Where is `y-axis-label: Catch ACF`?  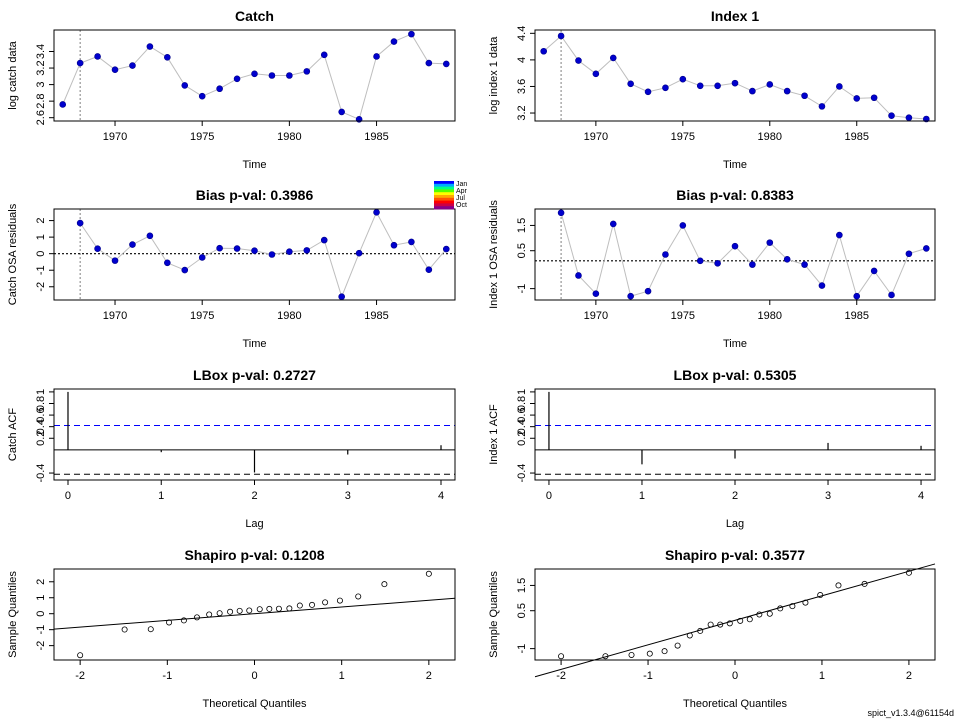 y-axis-label: Catch ACF is located at coordinates (13, 434).